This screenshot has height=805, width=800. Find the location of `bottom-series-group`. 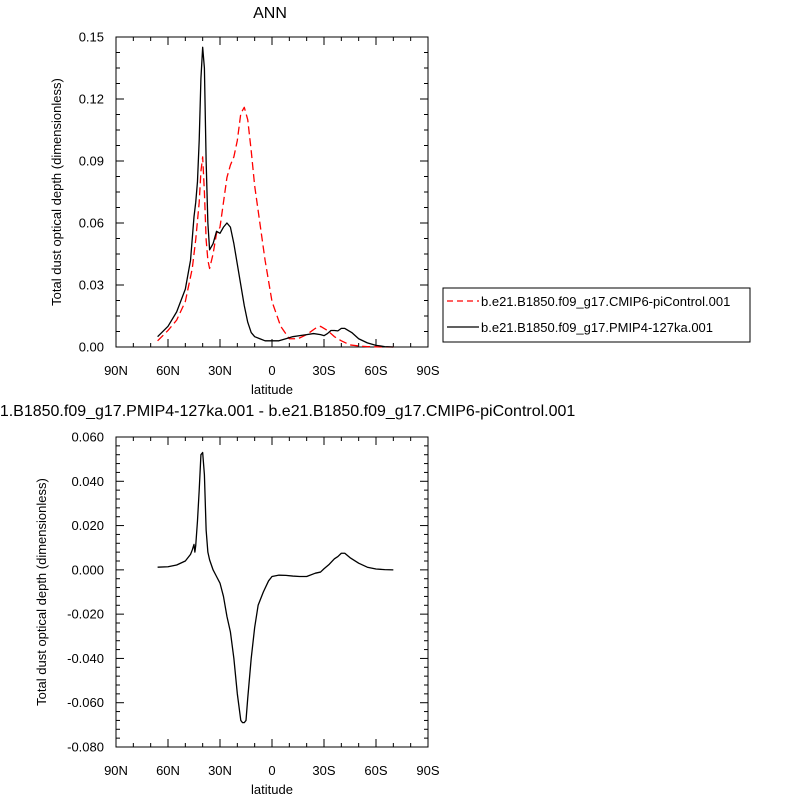

bottom-series-group is located at coordinates (275, 587).